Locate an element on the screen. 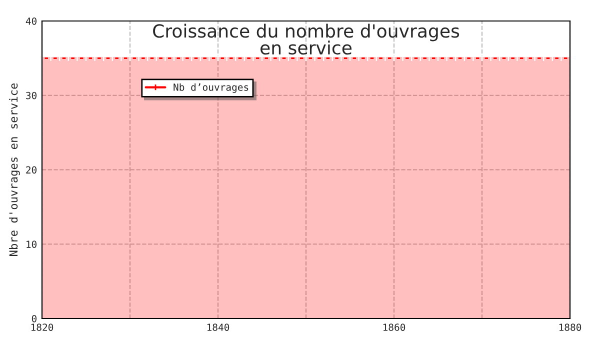  y-tick-label: 0 is located at coordinates (34, 318).